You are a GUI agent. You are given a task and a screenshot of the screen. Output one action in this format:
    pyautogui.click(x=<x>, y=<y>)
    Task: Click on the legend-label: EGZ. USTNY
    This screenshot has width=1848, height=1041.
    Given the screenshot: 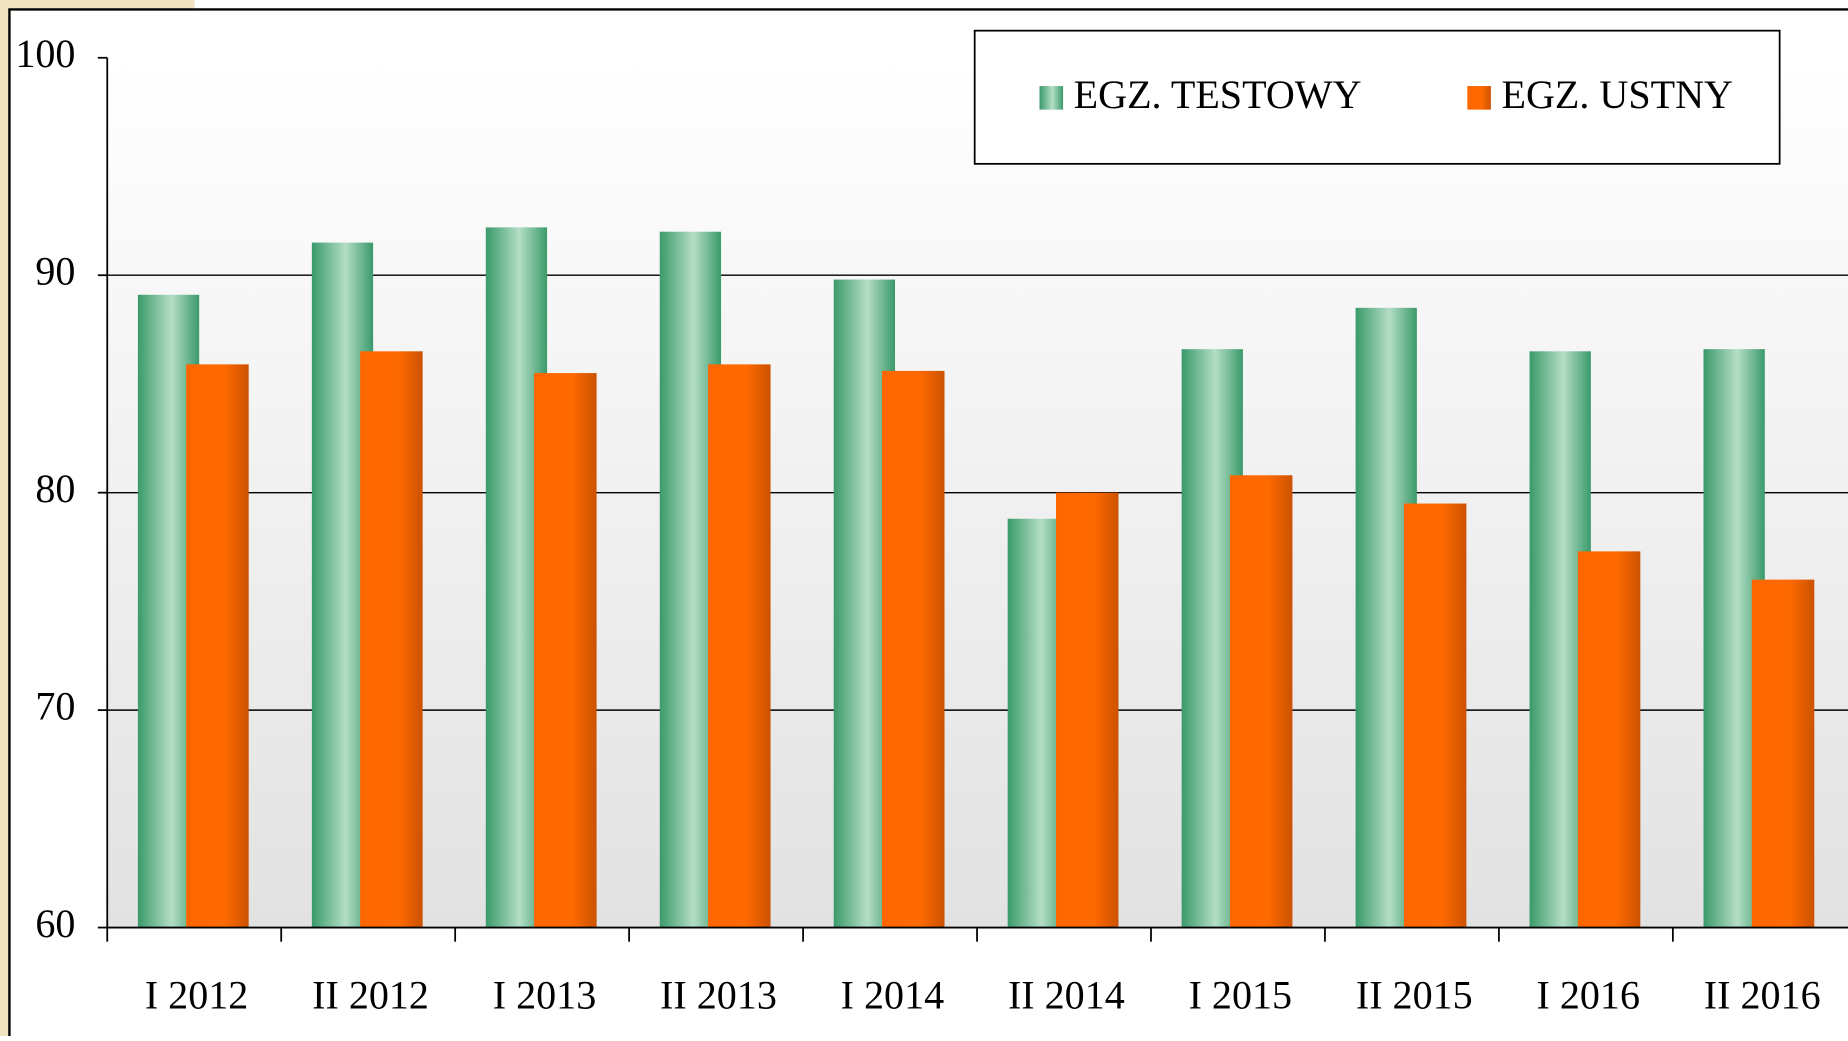 What is the action you would take?
    pyautogui.click(x=1617, y=94)
    